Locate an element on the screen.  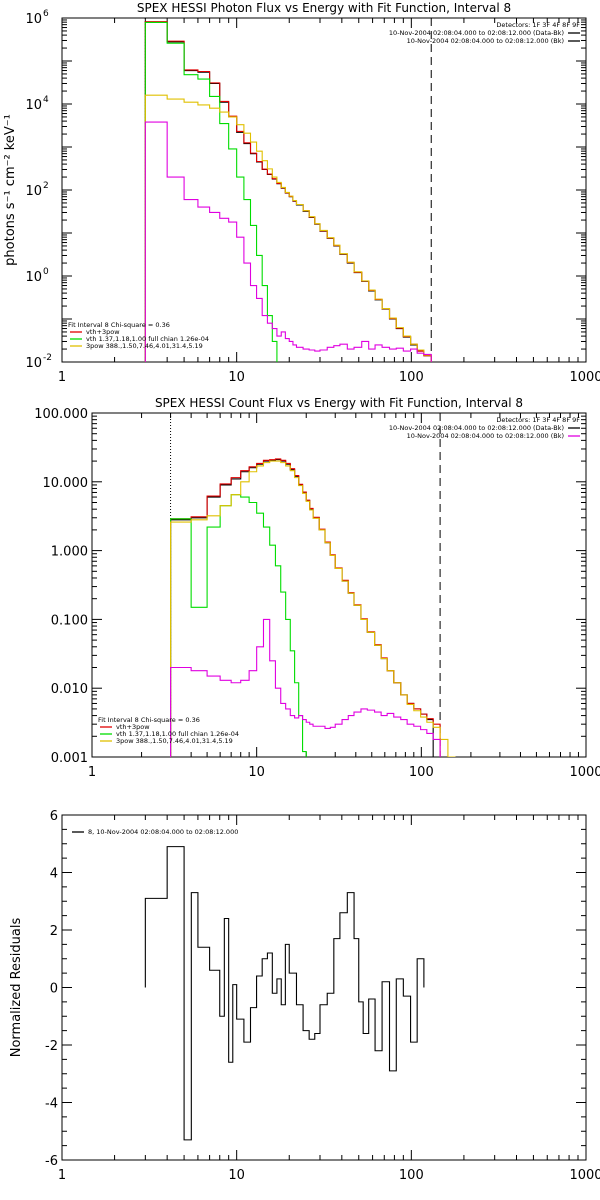
y-tick-label: 0.100 is located at coordinates (69, 620).